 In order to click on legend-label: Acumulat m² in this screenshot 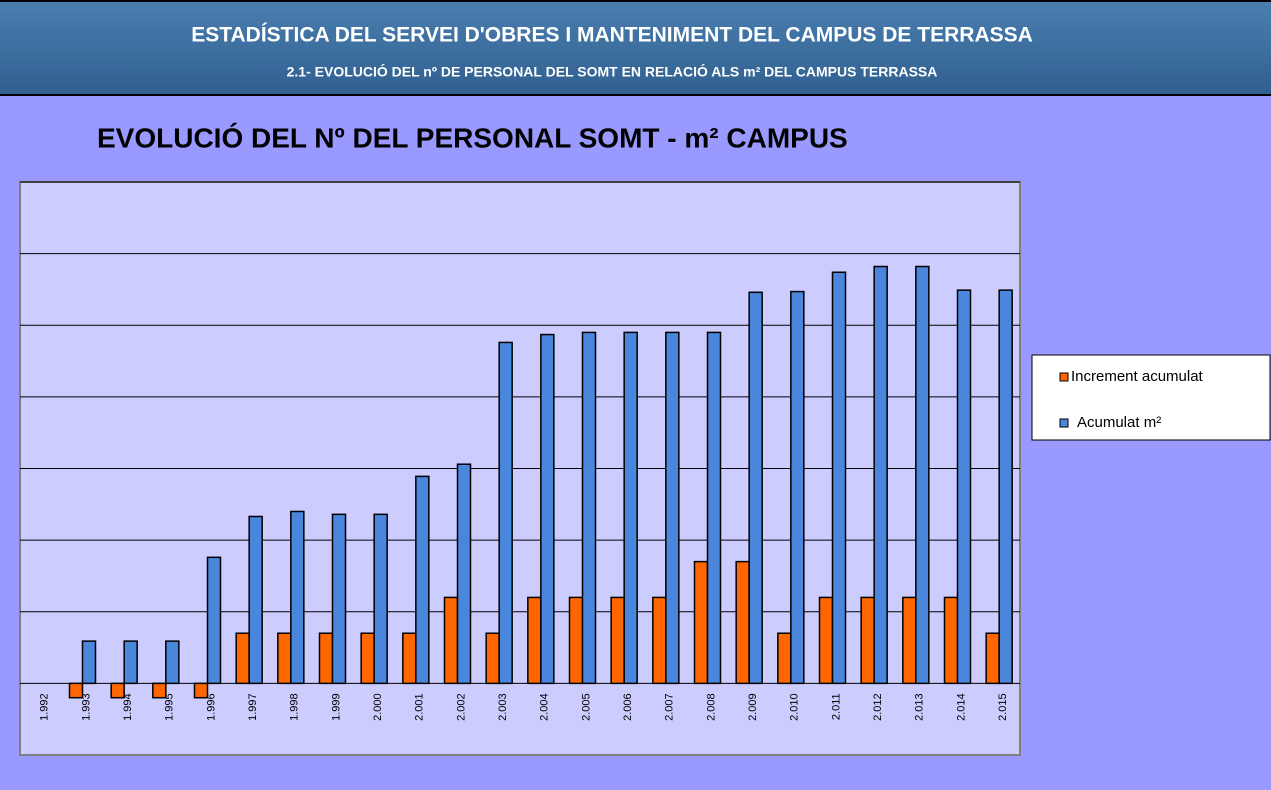, I will do `click(1119, 422)`.